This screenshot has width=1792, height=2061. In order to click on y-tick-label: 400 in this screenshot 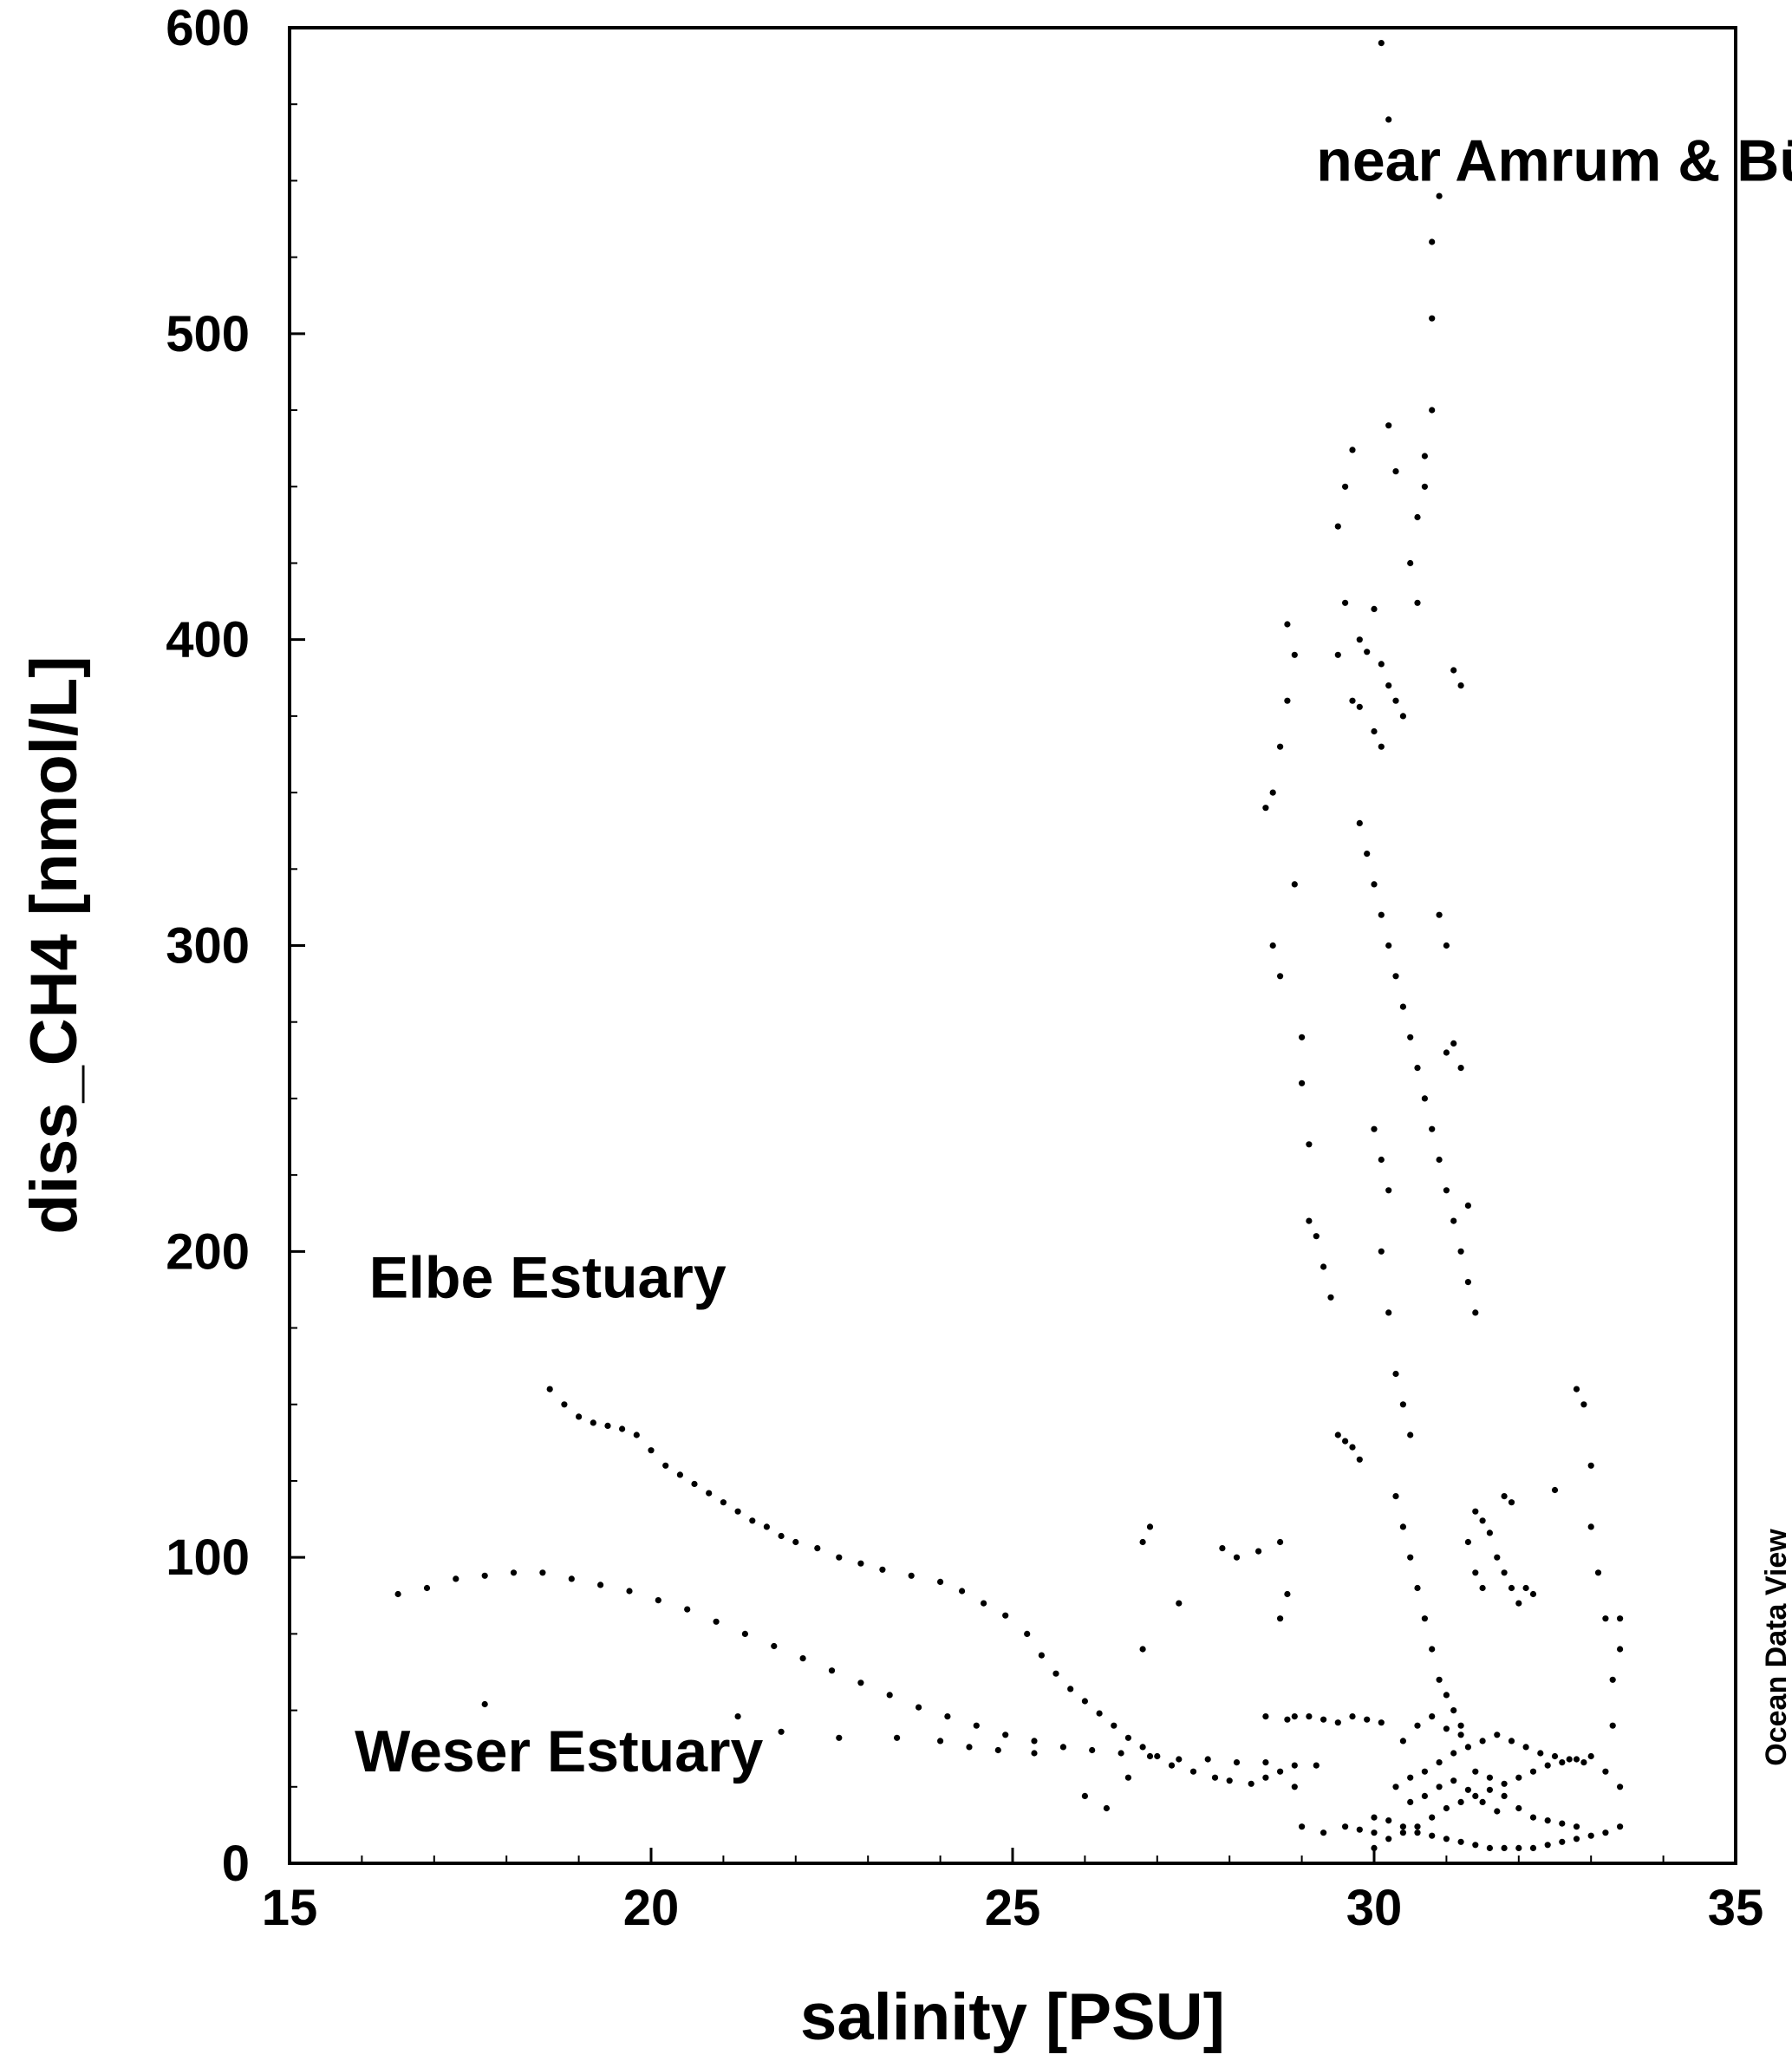, I will do `click(208, 641)`.